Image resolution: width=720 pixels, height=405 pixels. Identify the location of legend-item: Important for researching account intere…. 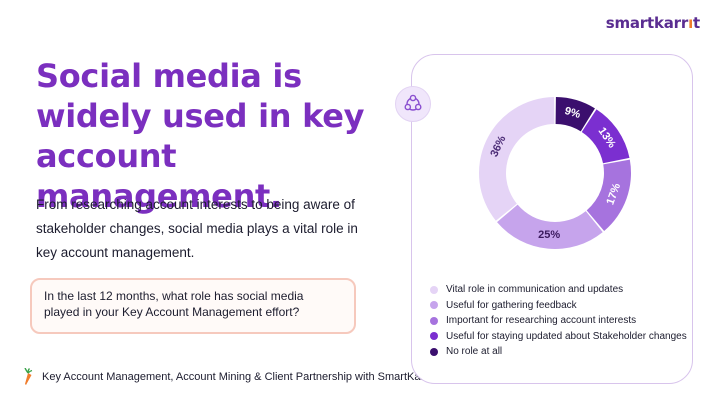
(558, 321).